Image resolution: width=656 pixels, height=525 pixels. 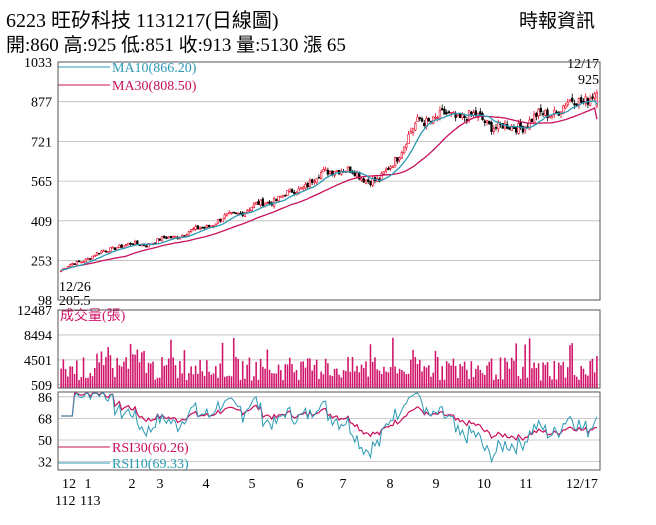 I want to click on rsi-tick-label: 68, so click(x=45, y=419).